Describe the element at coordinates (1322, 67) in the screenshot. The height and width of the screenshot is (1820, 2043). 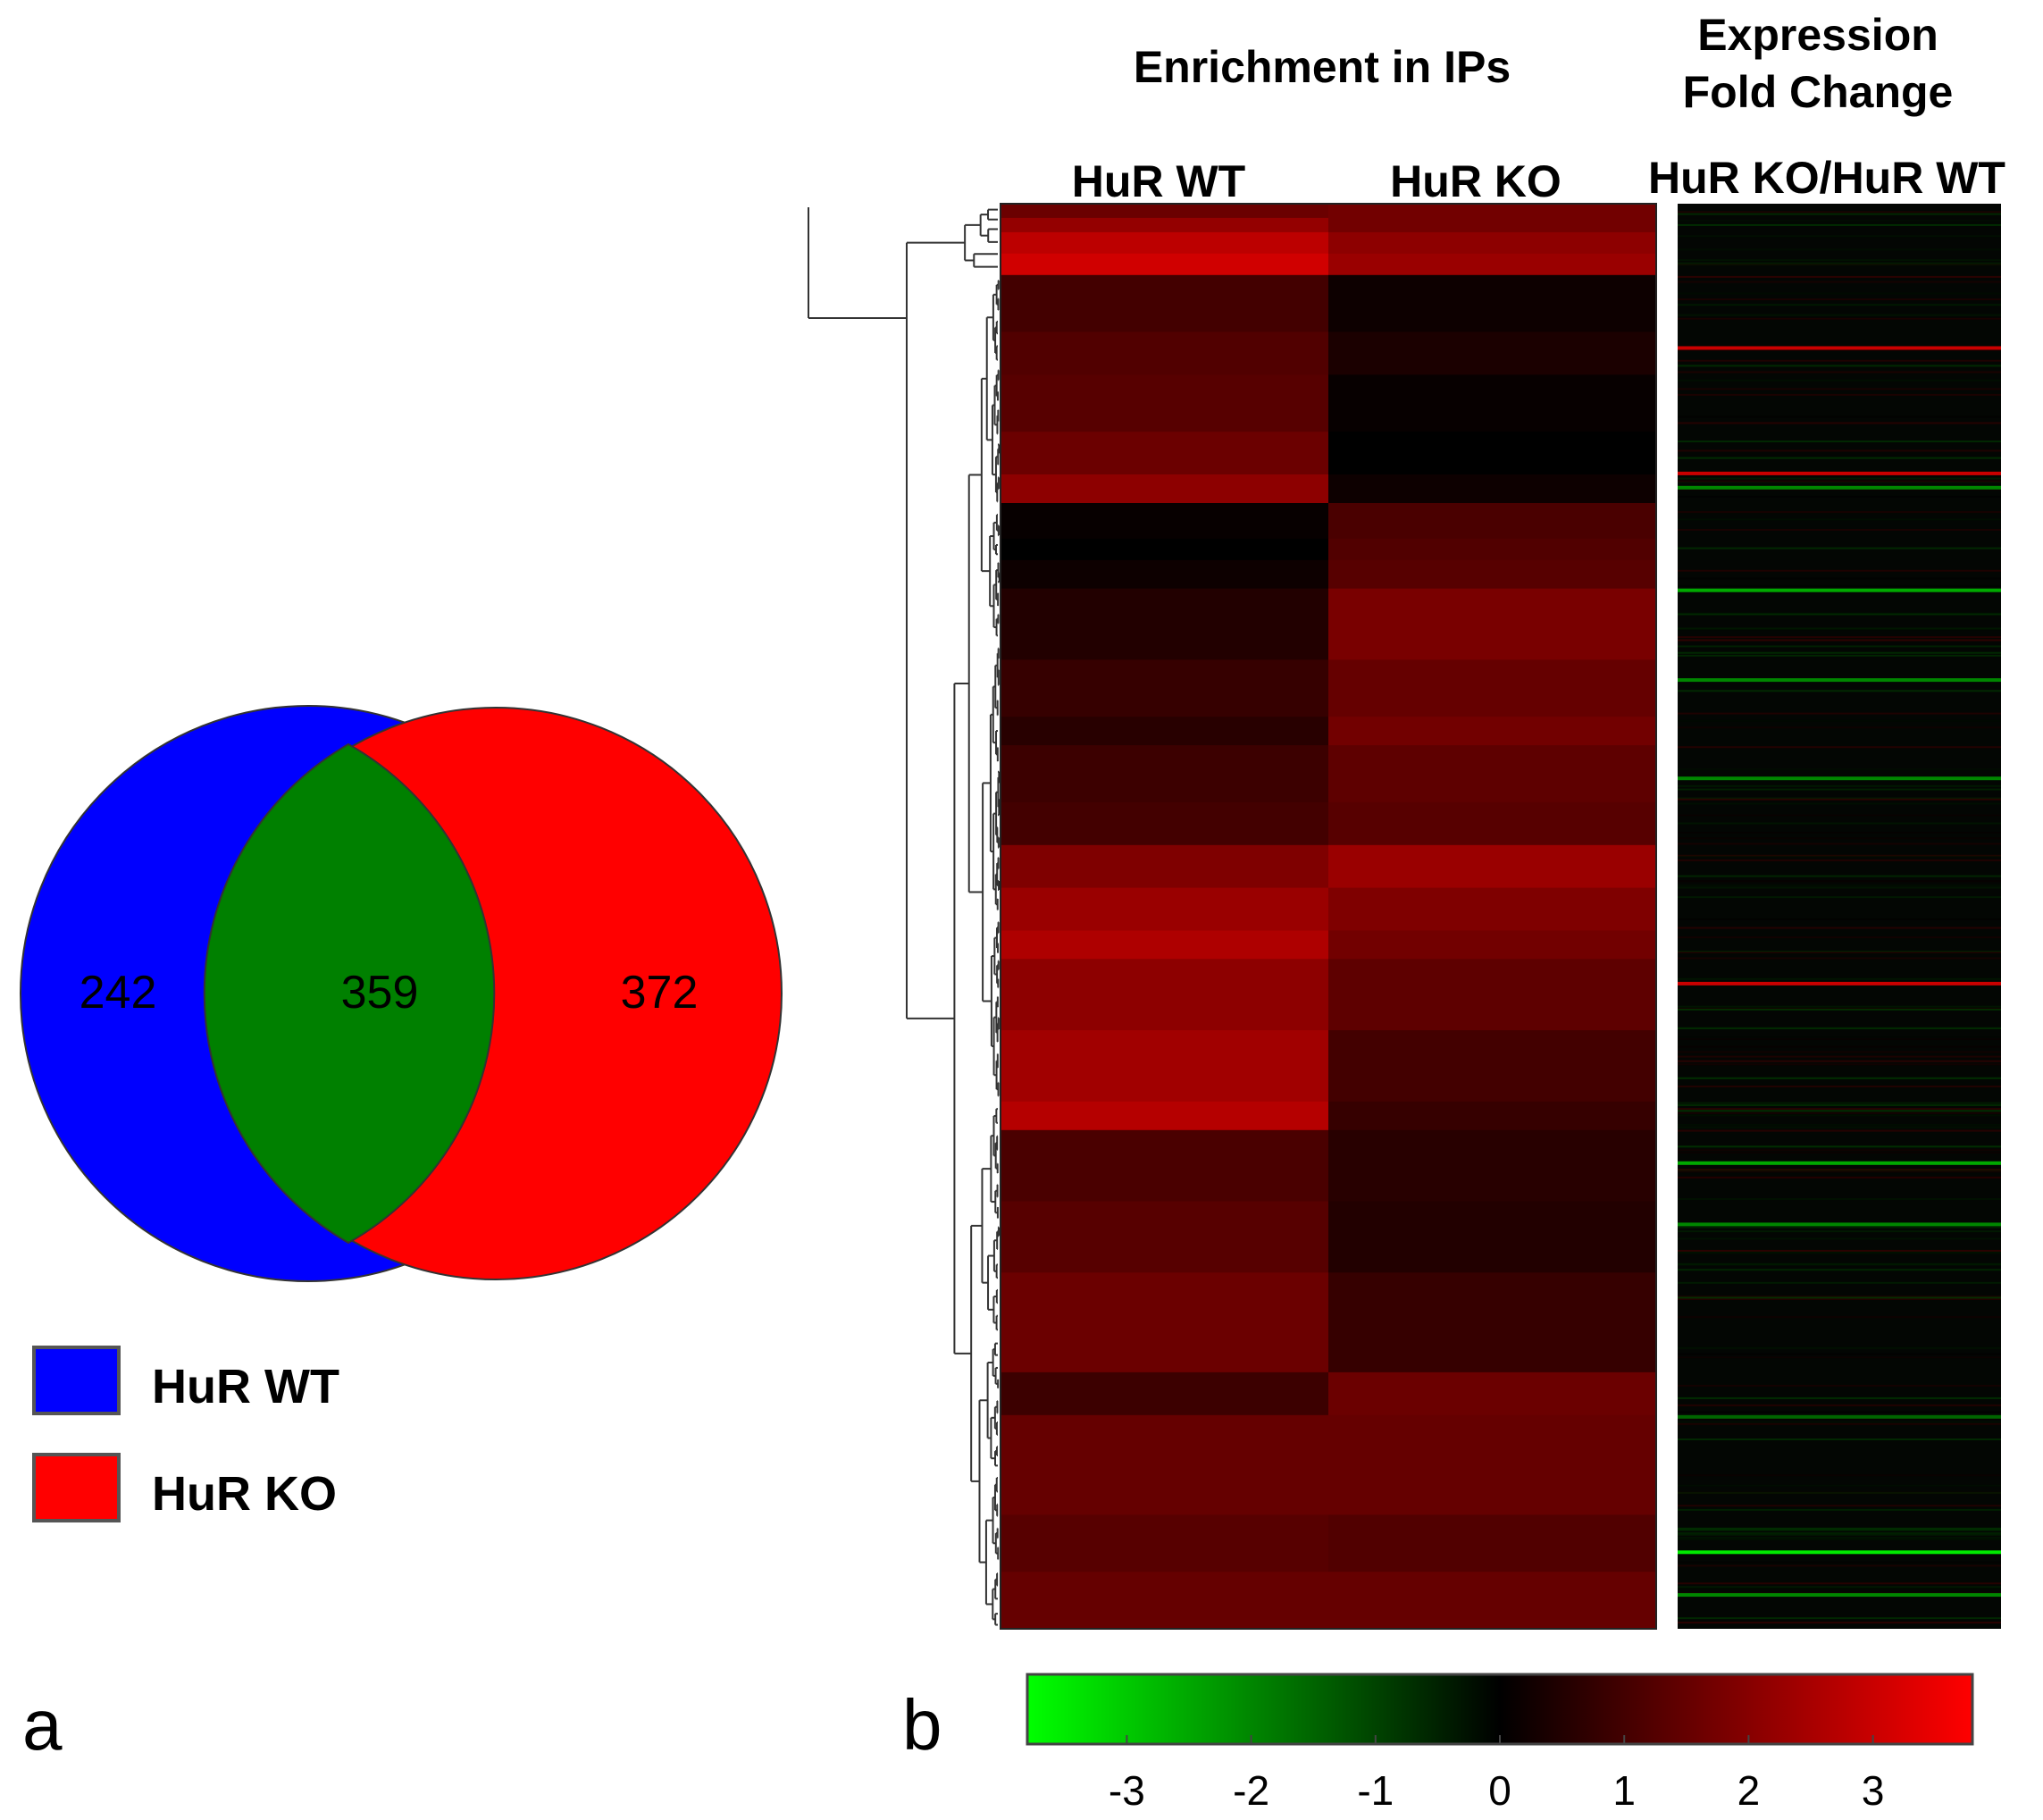
I see `enrichment-title: Enrichment in IPs` at that location.